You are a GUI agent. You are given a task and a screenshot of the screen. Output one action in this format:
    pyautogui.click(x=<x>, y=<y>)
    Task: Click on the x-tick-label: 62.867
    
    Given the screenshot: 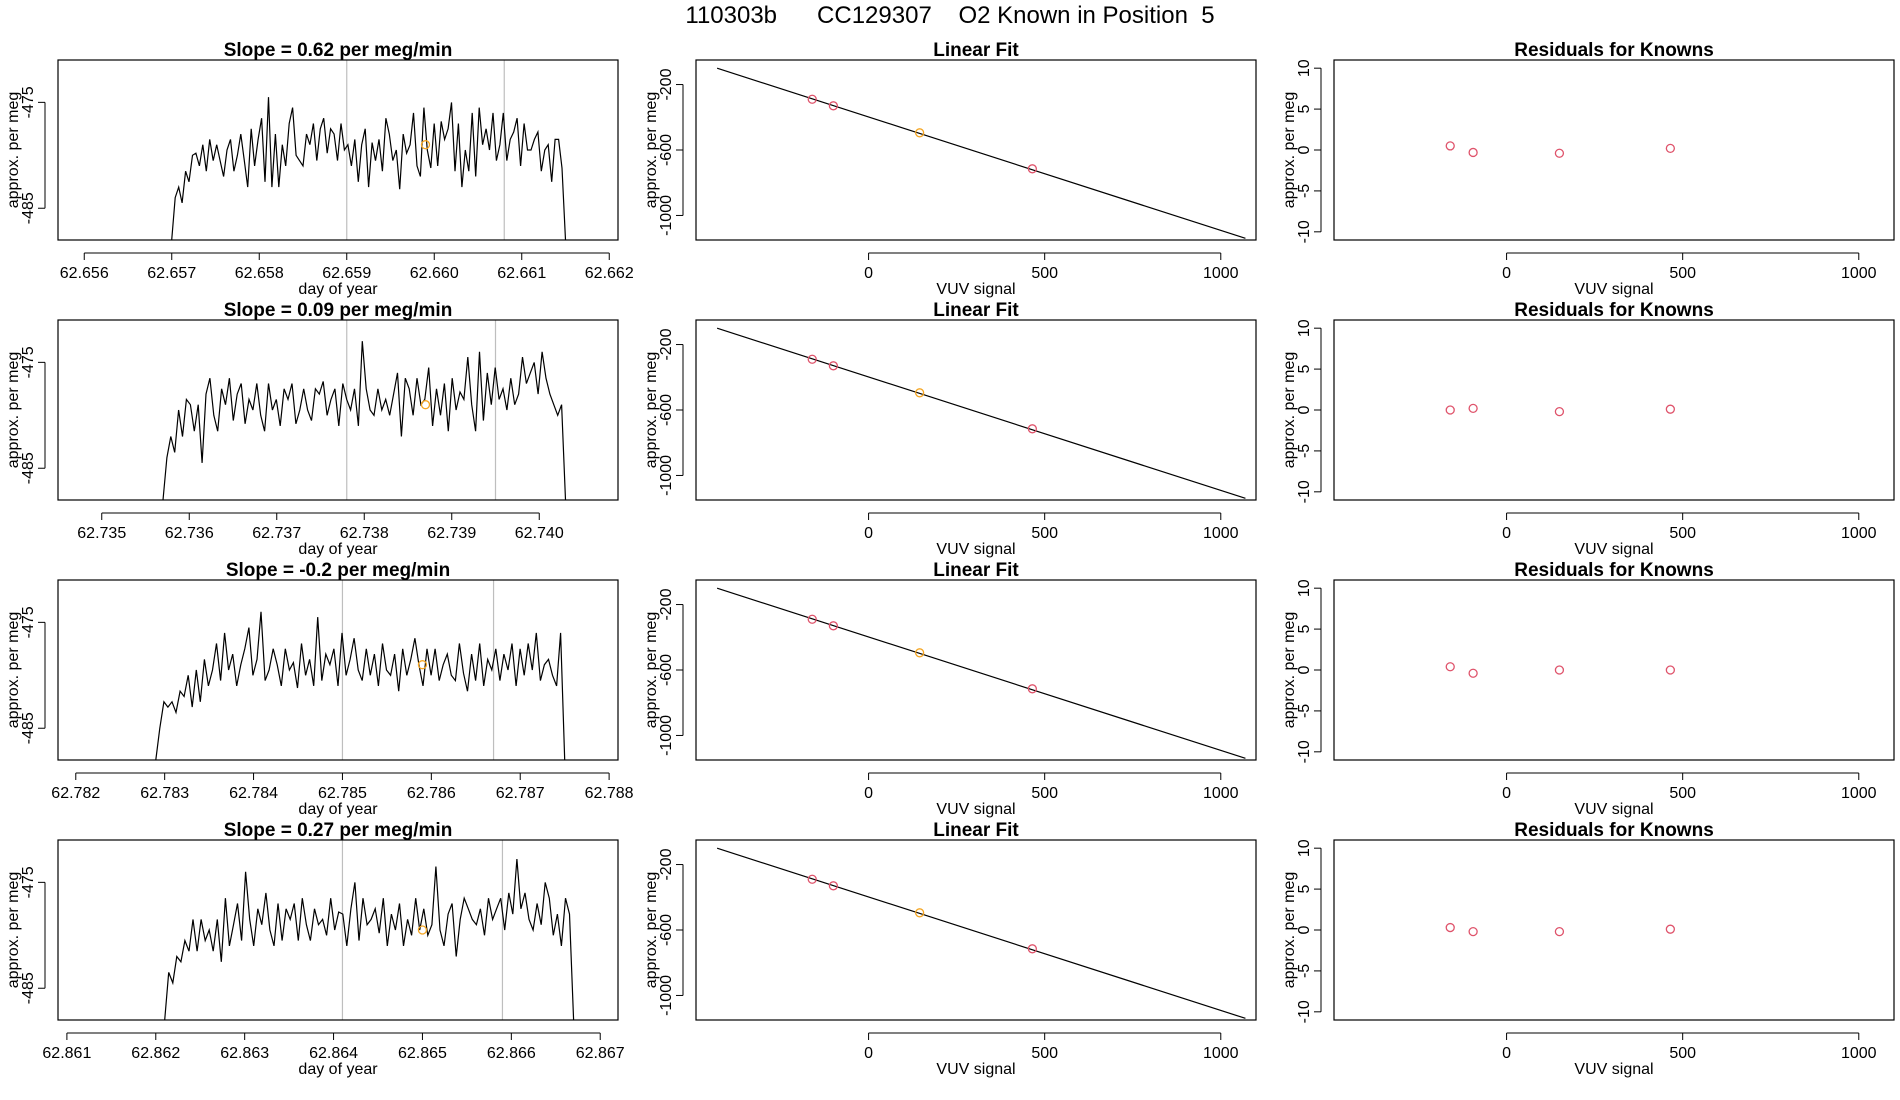 What is the action you would take?
    pyautogui.click(x=600, y=1053)
    